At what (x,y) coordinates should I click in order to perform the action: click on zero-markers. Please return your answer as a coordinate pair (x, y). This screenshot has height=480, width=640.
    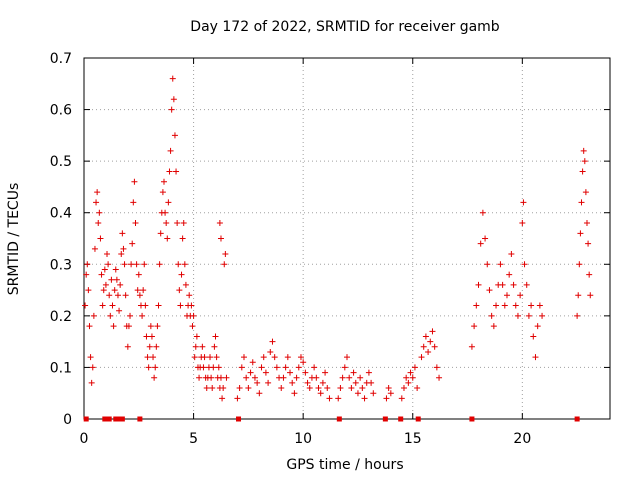
    Looking at the image, I should click on (331, 419).